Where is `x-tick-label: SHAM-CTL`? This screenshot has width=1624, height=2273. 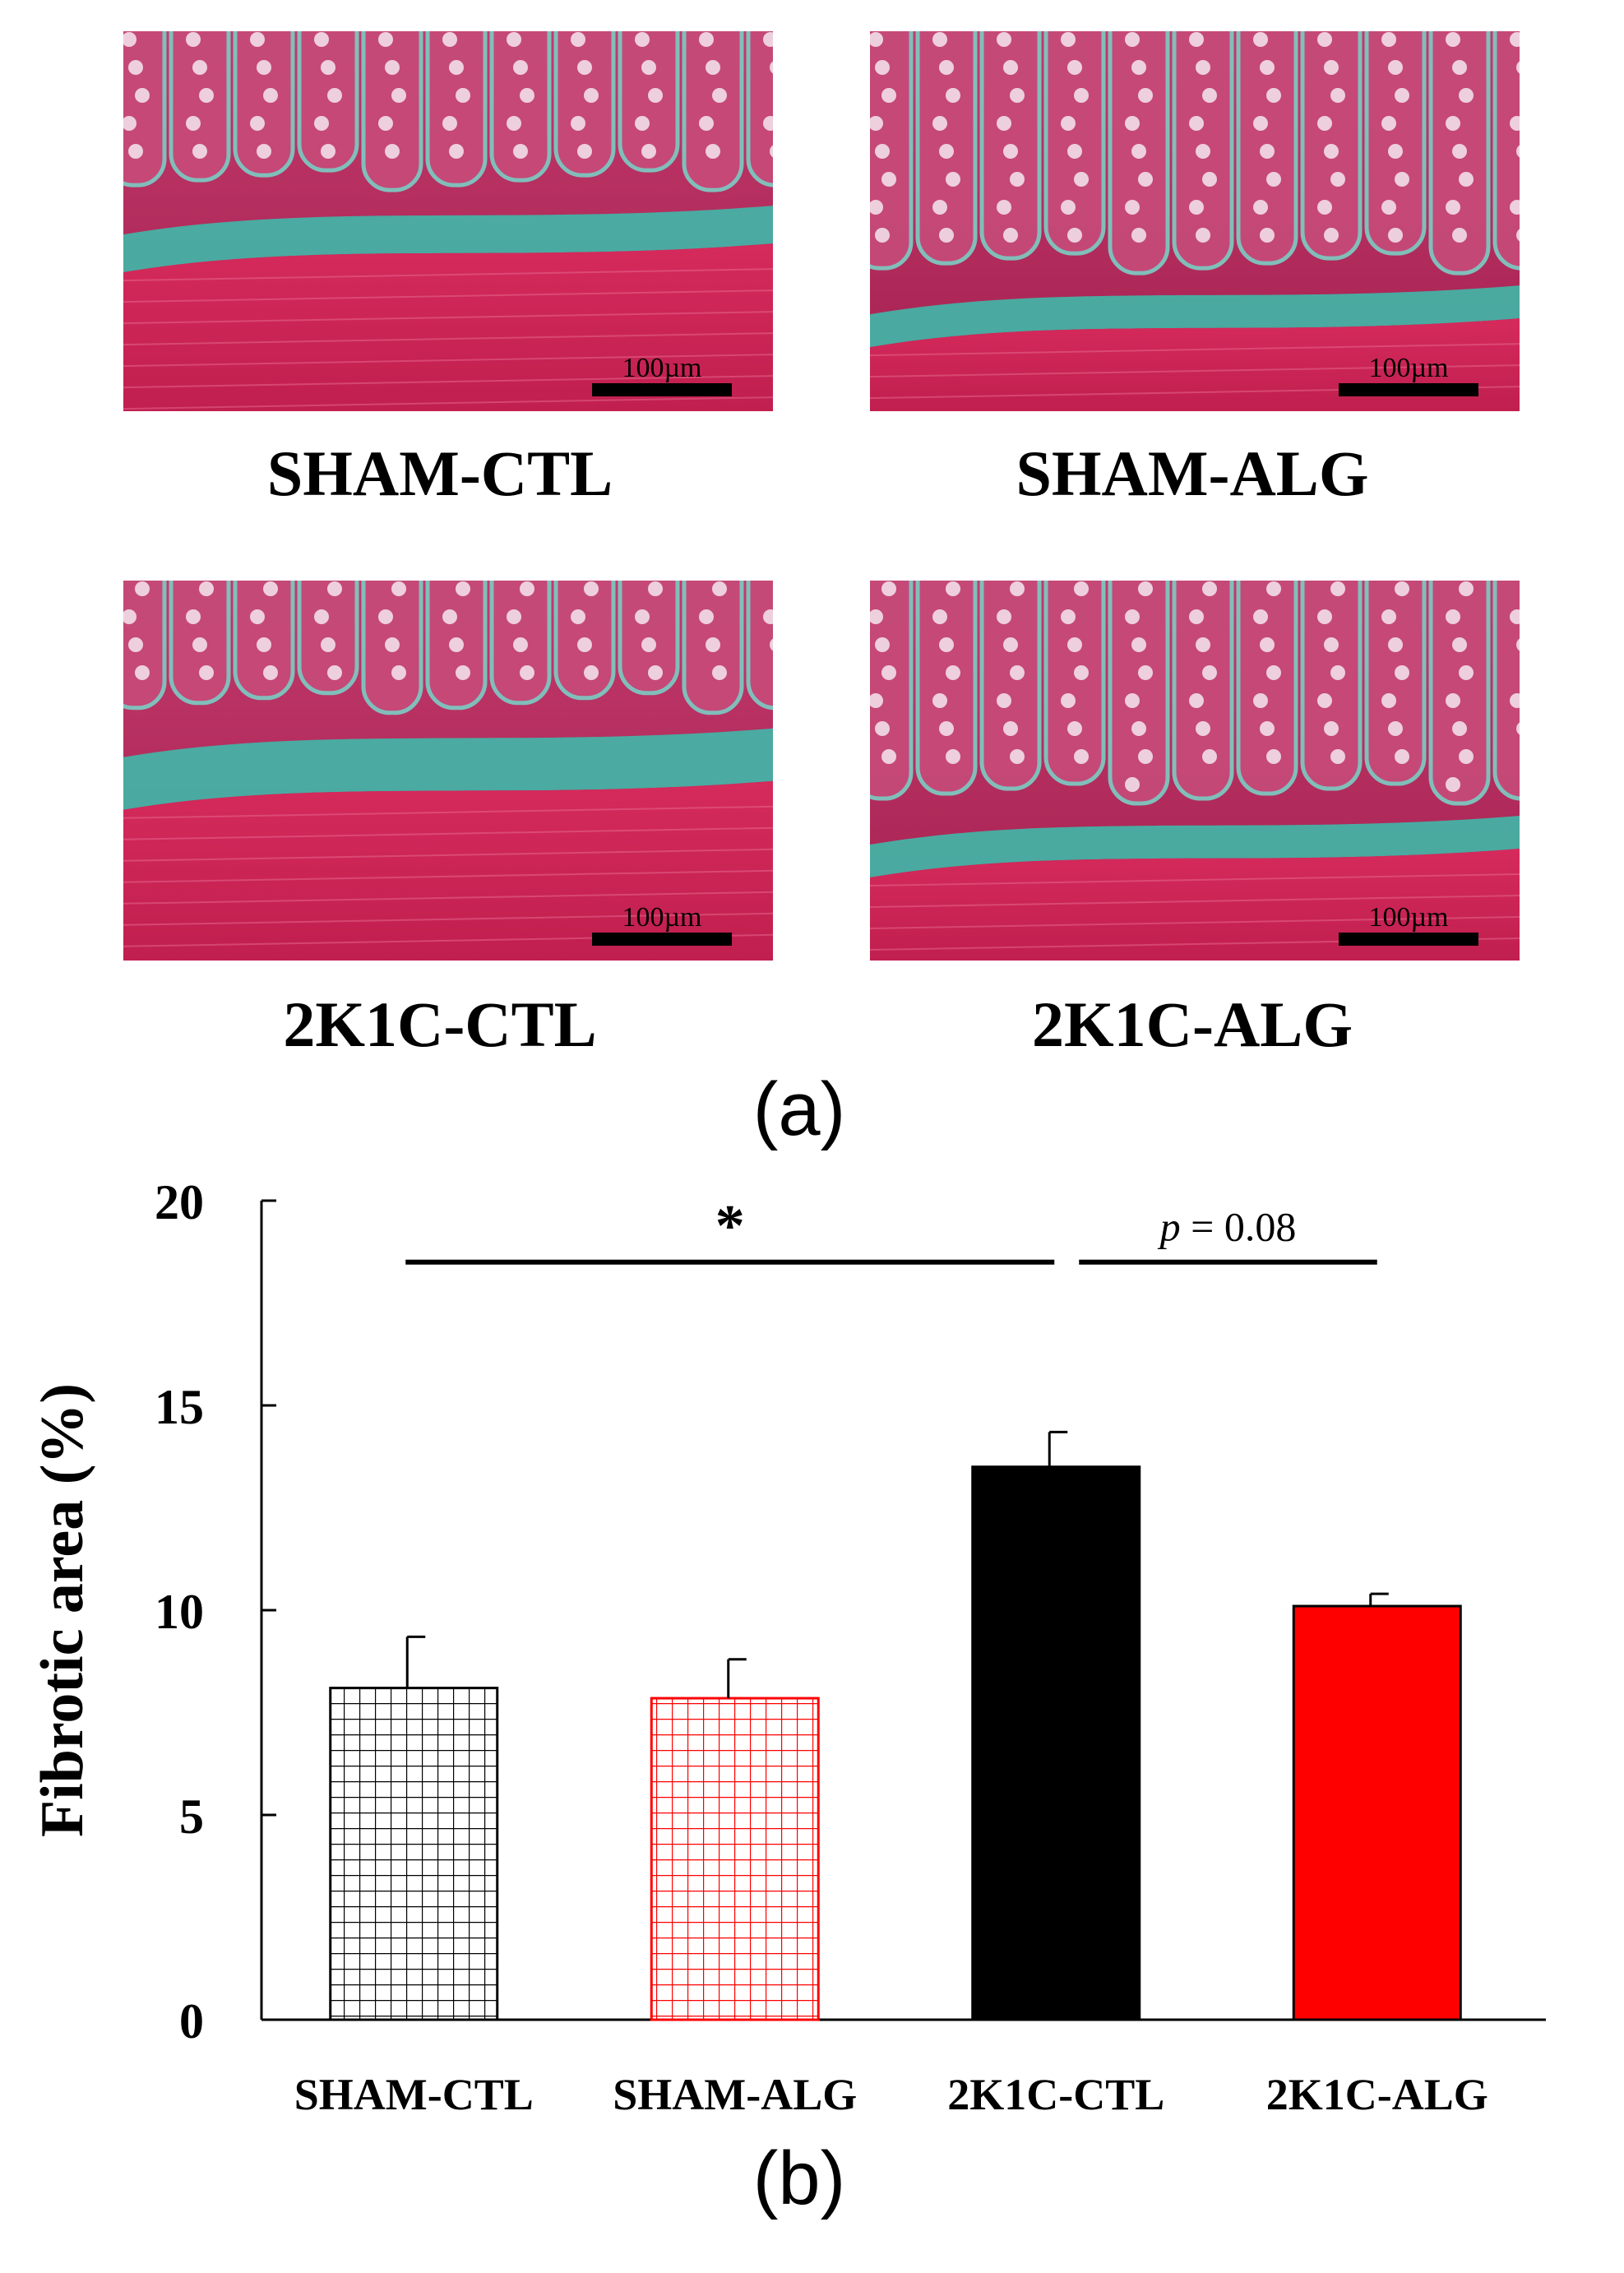 x-tick-label: SHAM-CTL is located at coordinates (414, 2095).